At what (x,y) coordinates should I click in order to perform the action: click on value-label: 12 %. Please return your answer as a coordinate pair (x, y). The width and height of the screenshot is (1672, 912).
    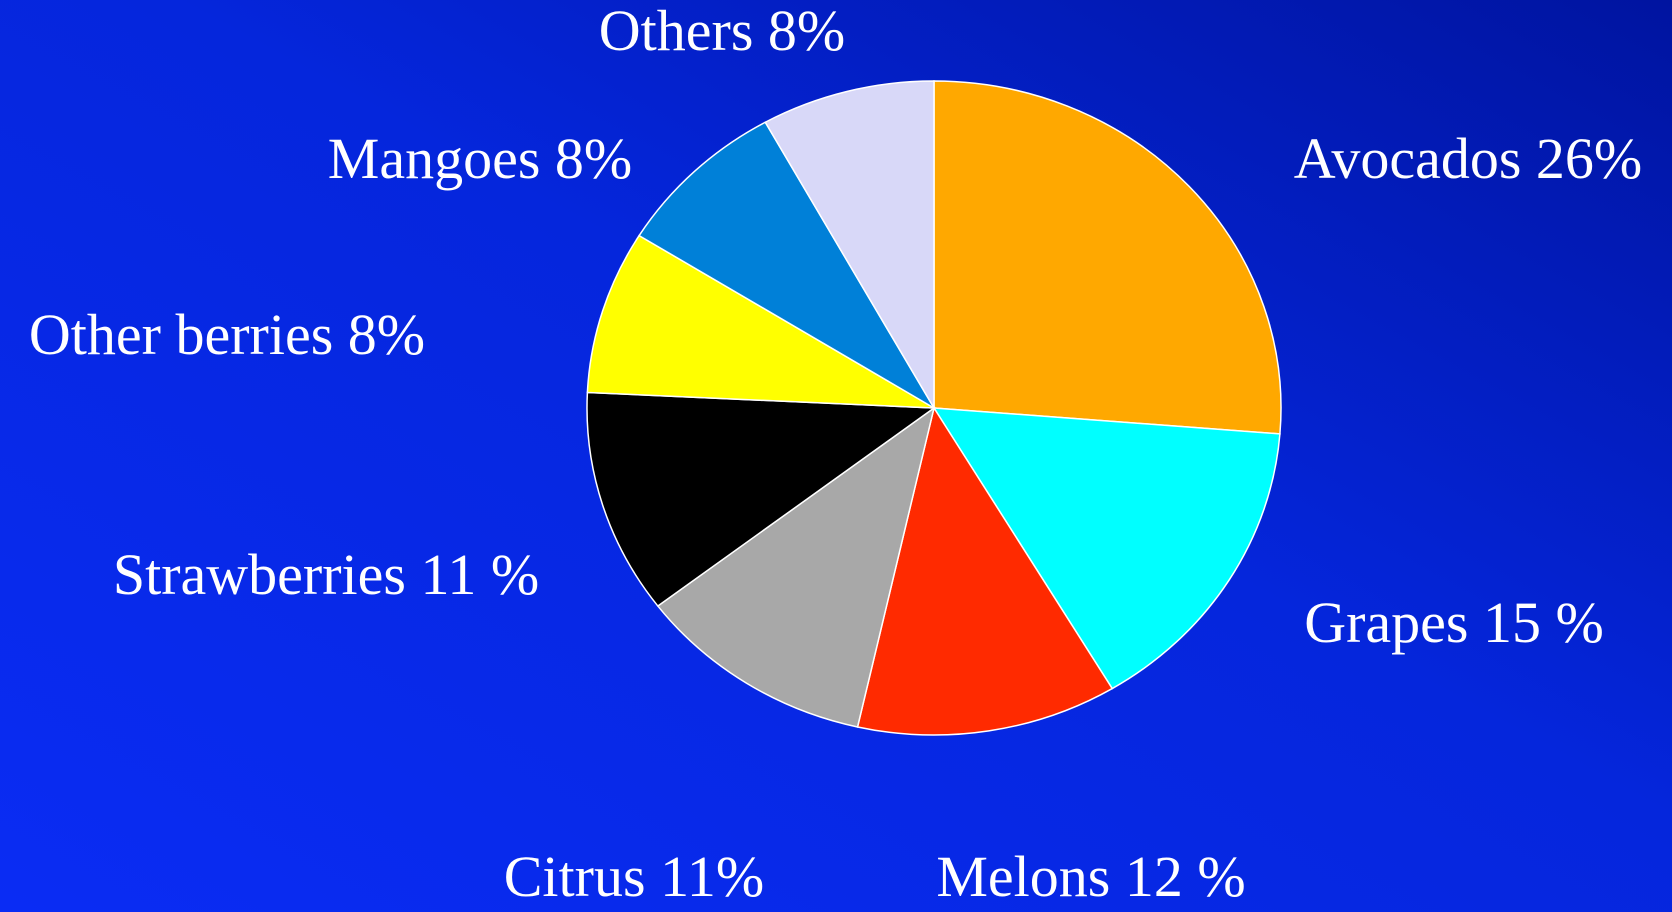
    Looking at the image, I should click on (1185, 876).